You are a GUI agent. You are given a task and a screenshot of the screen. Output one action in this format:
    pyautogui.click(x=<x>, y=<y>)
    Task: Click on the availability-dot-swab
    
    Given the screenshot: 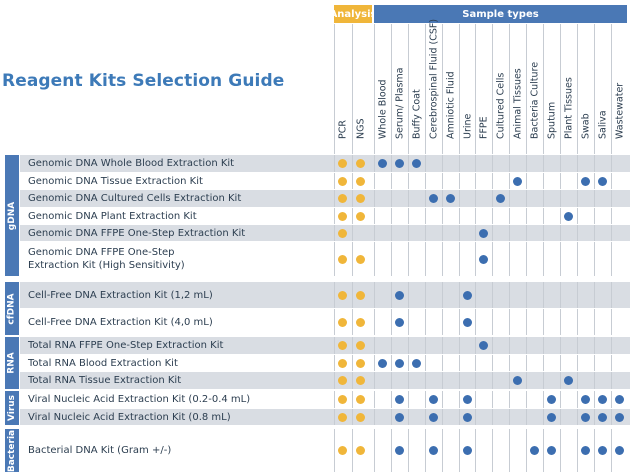 What is the action you would take?
    pyautogui.click(x=585, y=450)
    